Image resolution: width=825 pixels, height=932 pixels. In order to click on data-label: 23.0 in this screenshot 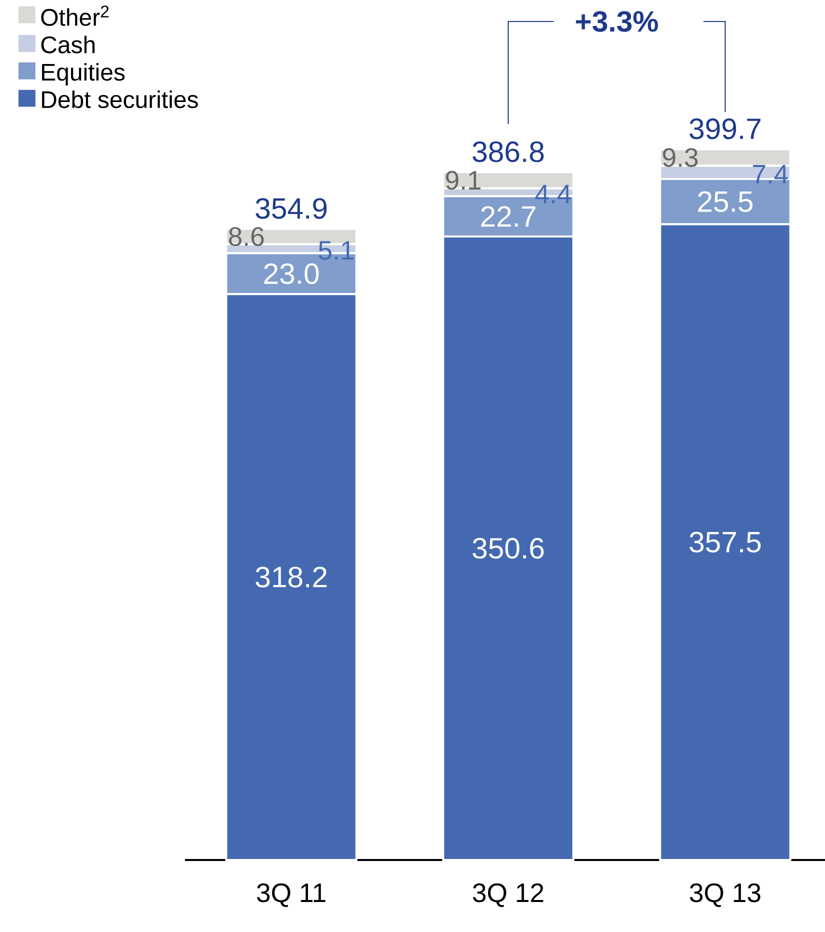, I will do `click(291, 273)`.